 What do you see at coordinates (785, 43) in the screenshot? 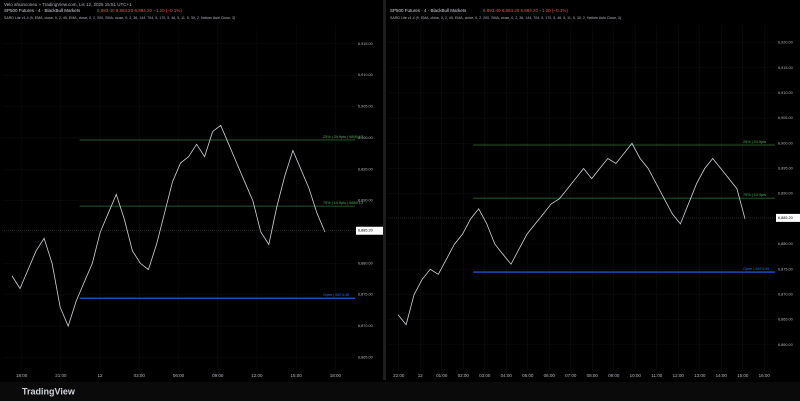
I see `y-tick-label: 6,920.00` at bounding box center [785, 43].